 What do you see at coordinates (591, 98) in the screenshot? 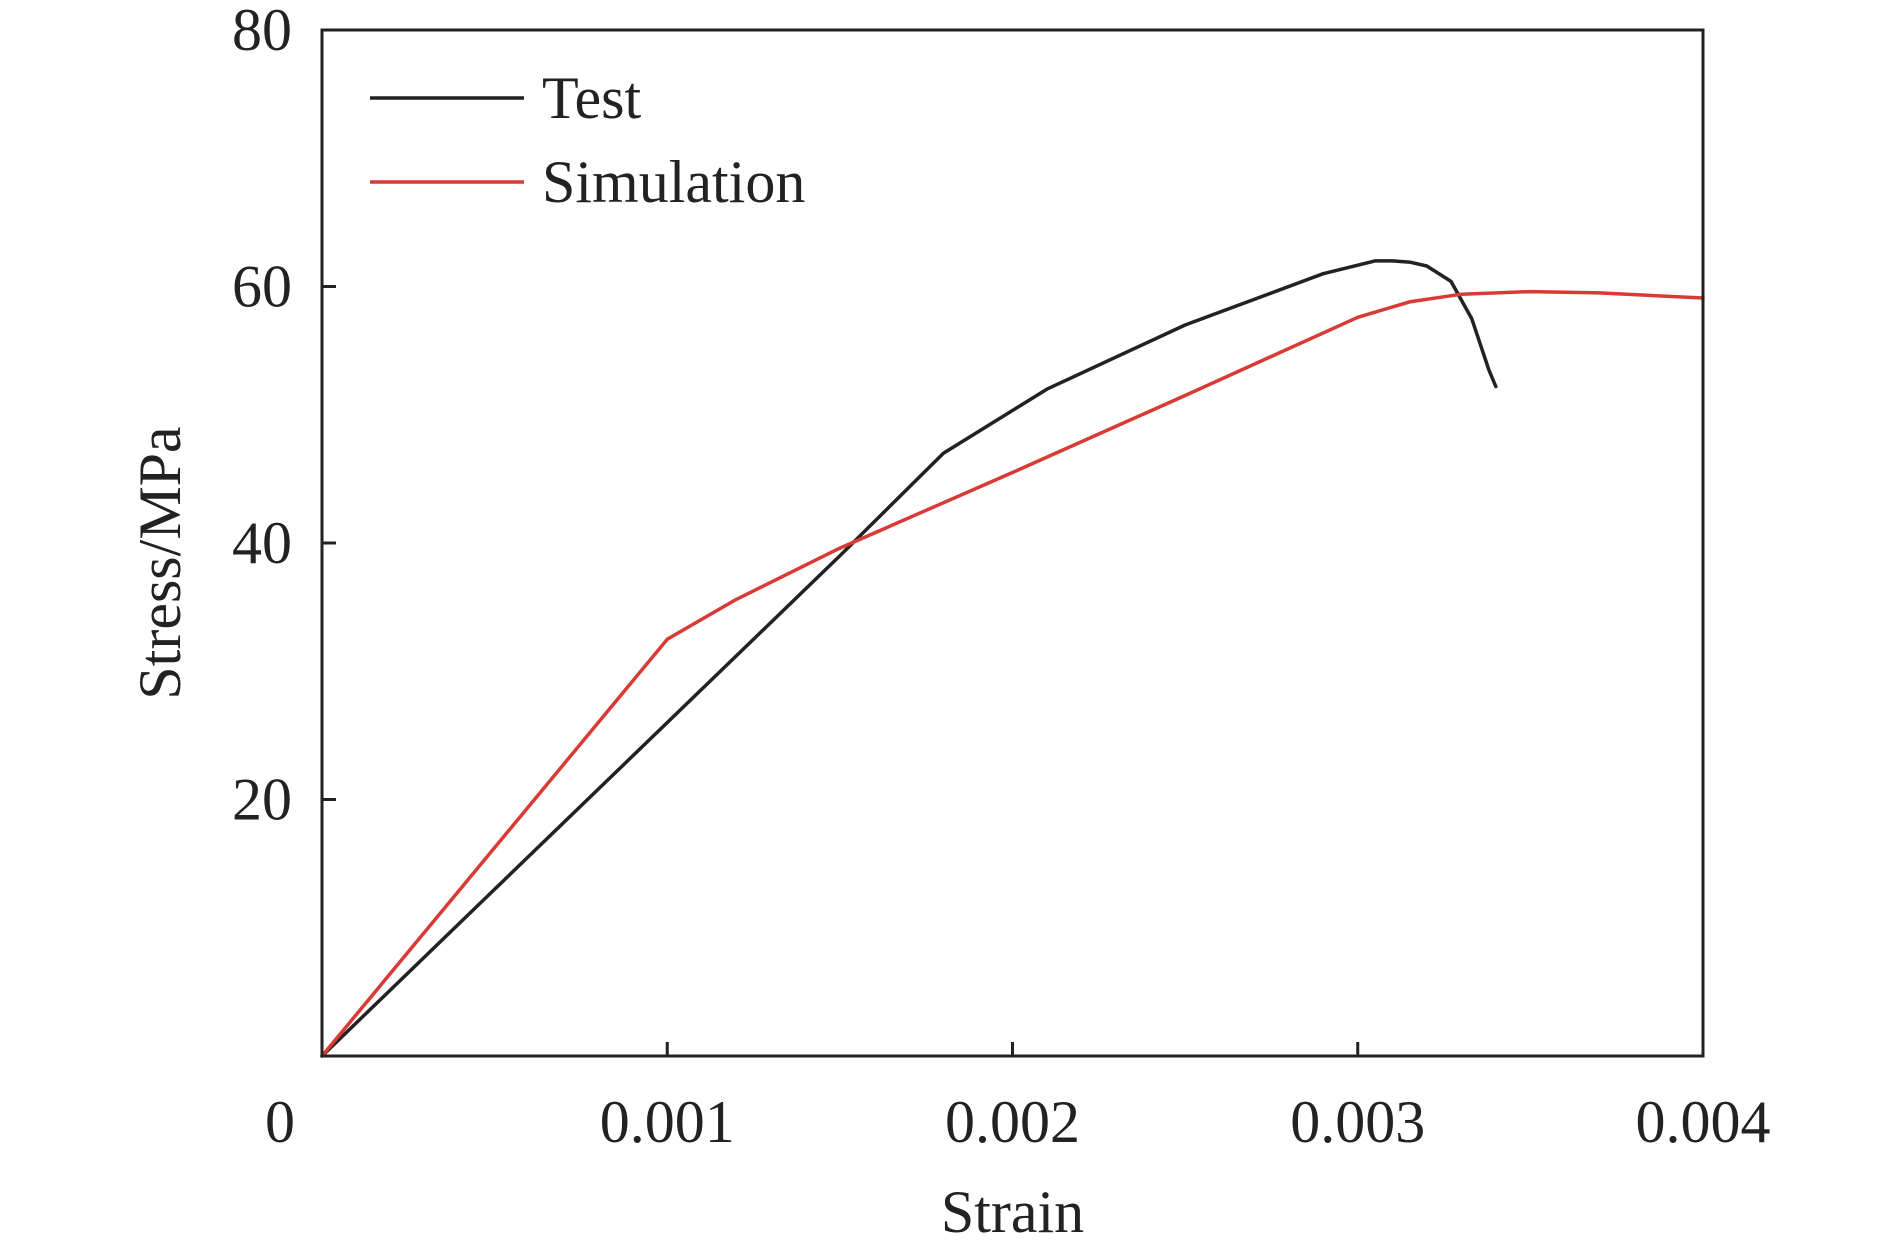
I see `legend-label-test: Test` at bounding box center [591, 98].